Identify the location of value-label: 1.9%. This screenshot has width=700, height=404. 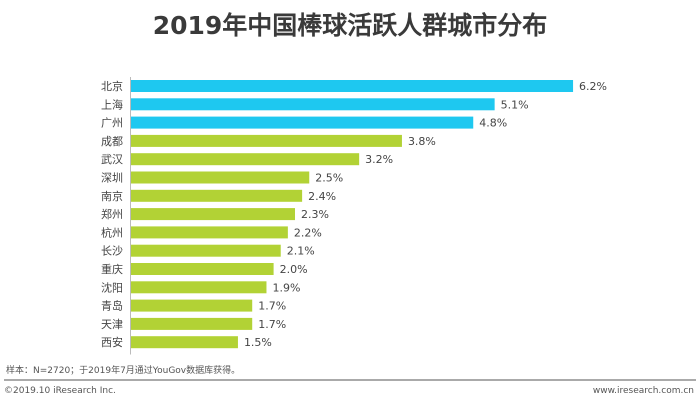
(286, 287).